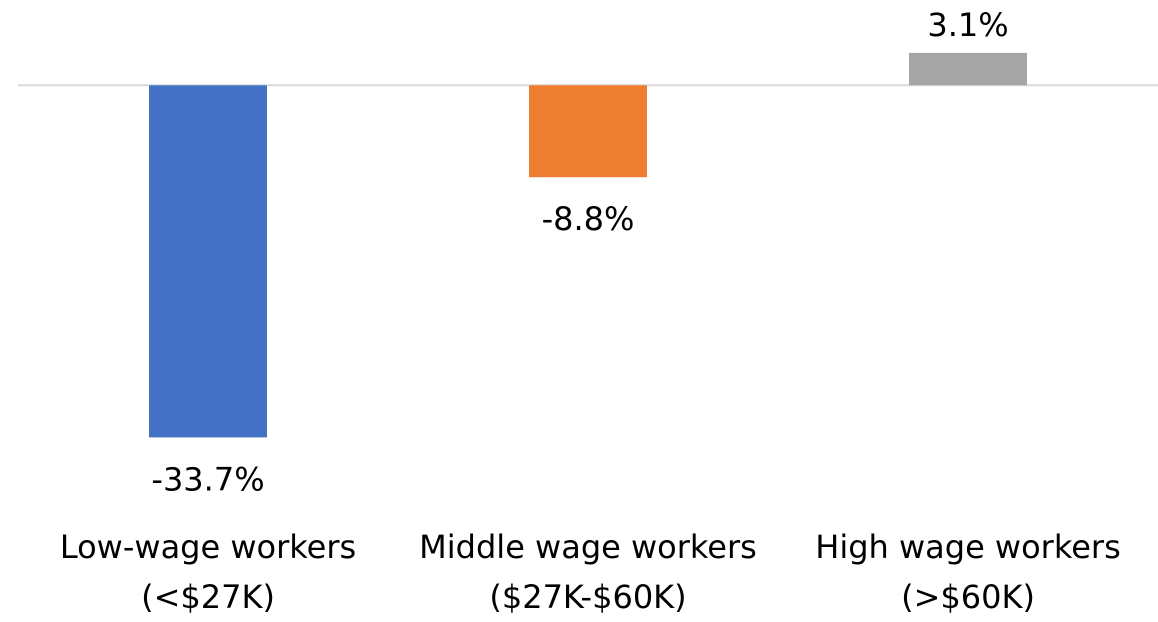 The width and height of the screenshot is (1158, 622). What do you see at coordinates (588, 219) in the screenshot?
I see `data-label: -8.8%` at bounding box center [588, 219].